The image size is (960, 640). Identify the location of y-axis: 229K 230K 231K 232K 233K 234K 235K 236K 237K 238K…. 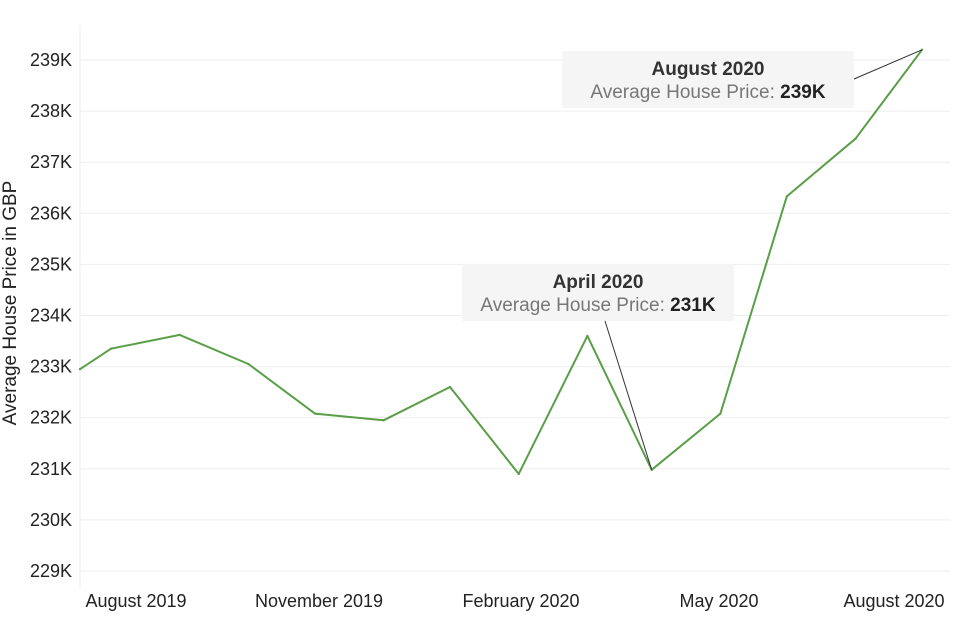
(51, 315).